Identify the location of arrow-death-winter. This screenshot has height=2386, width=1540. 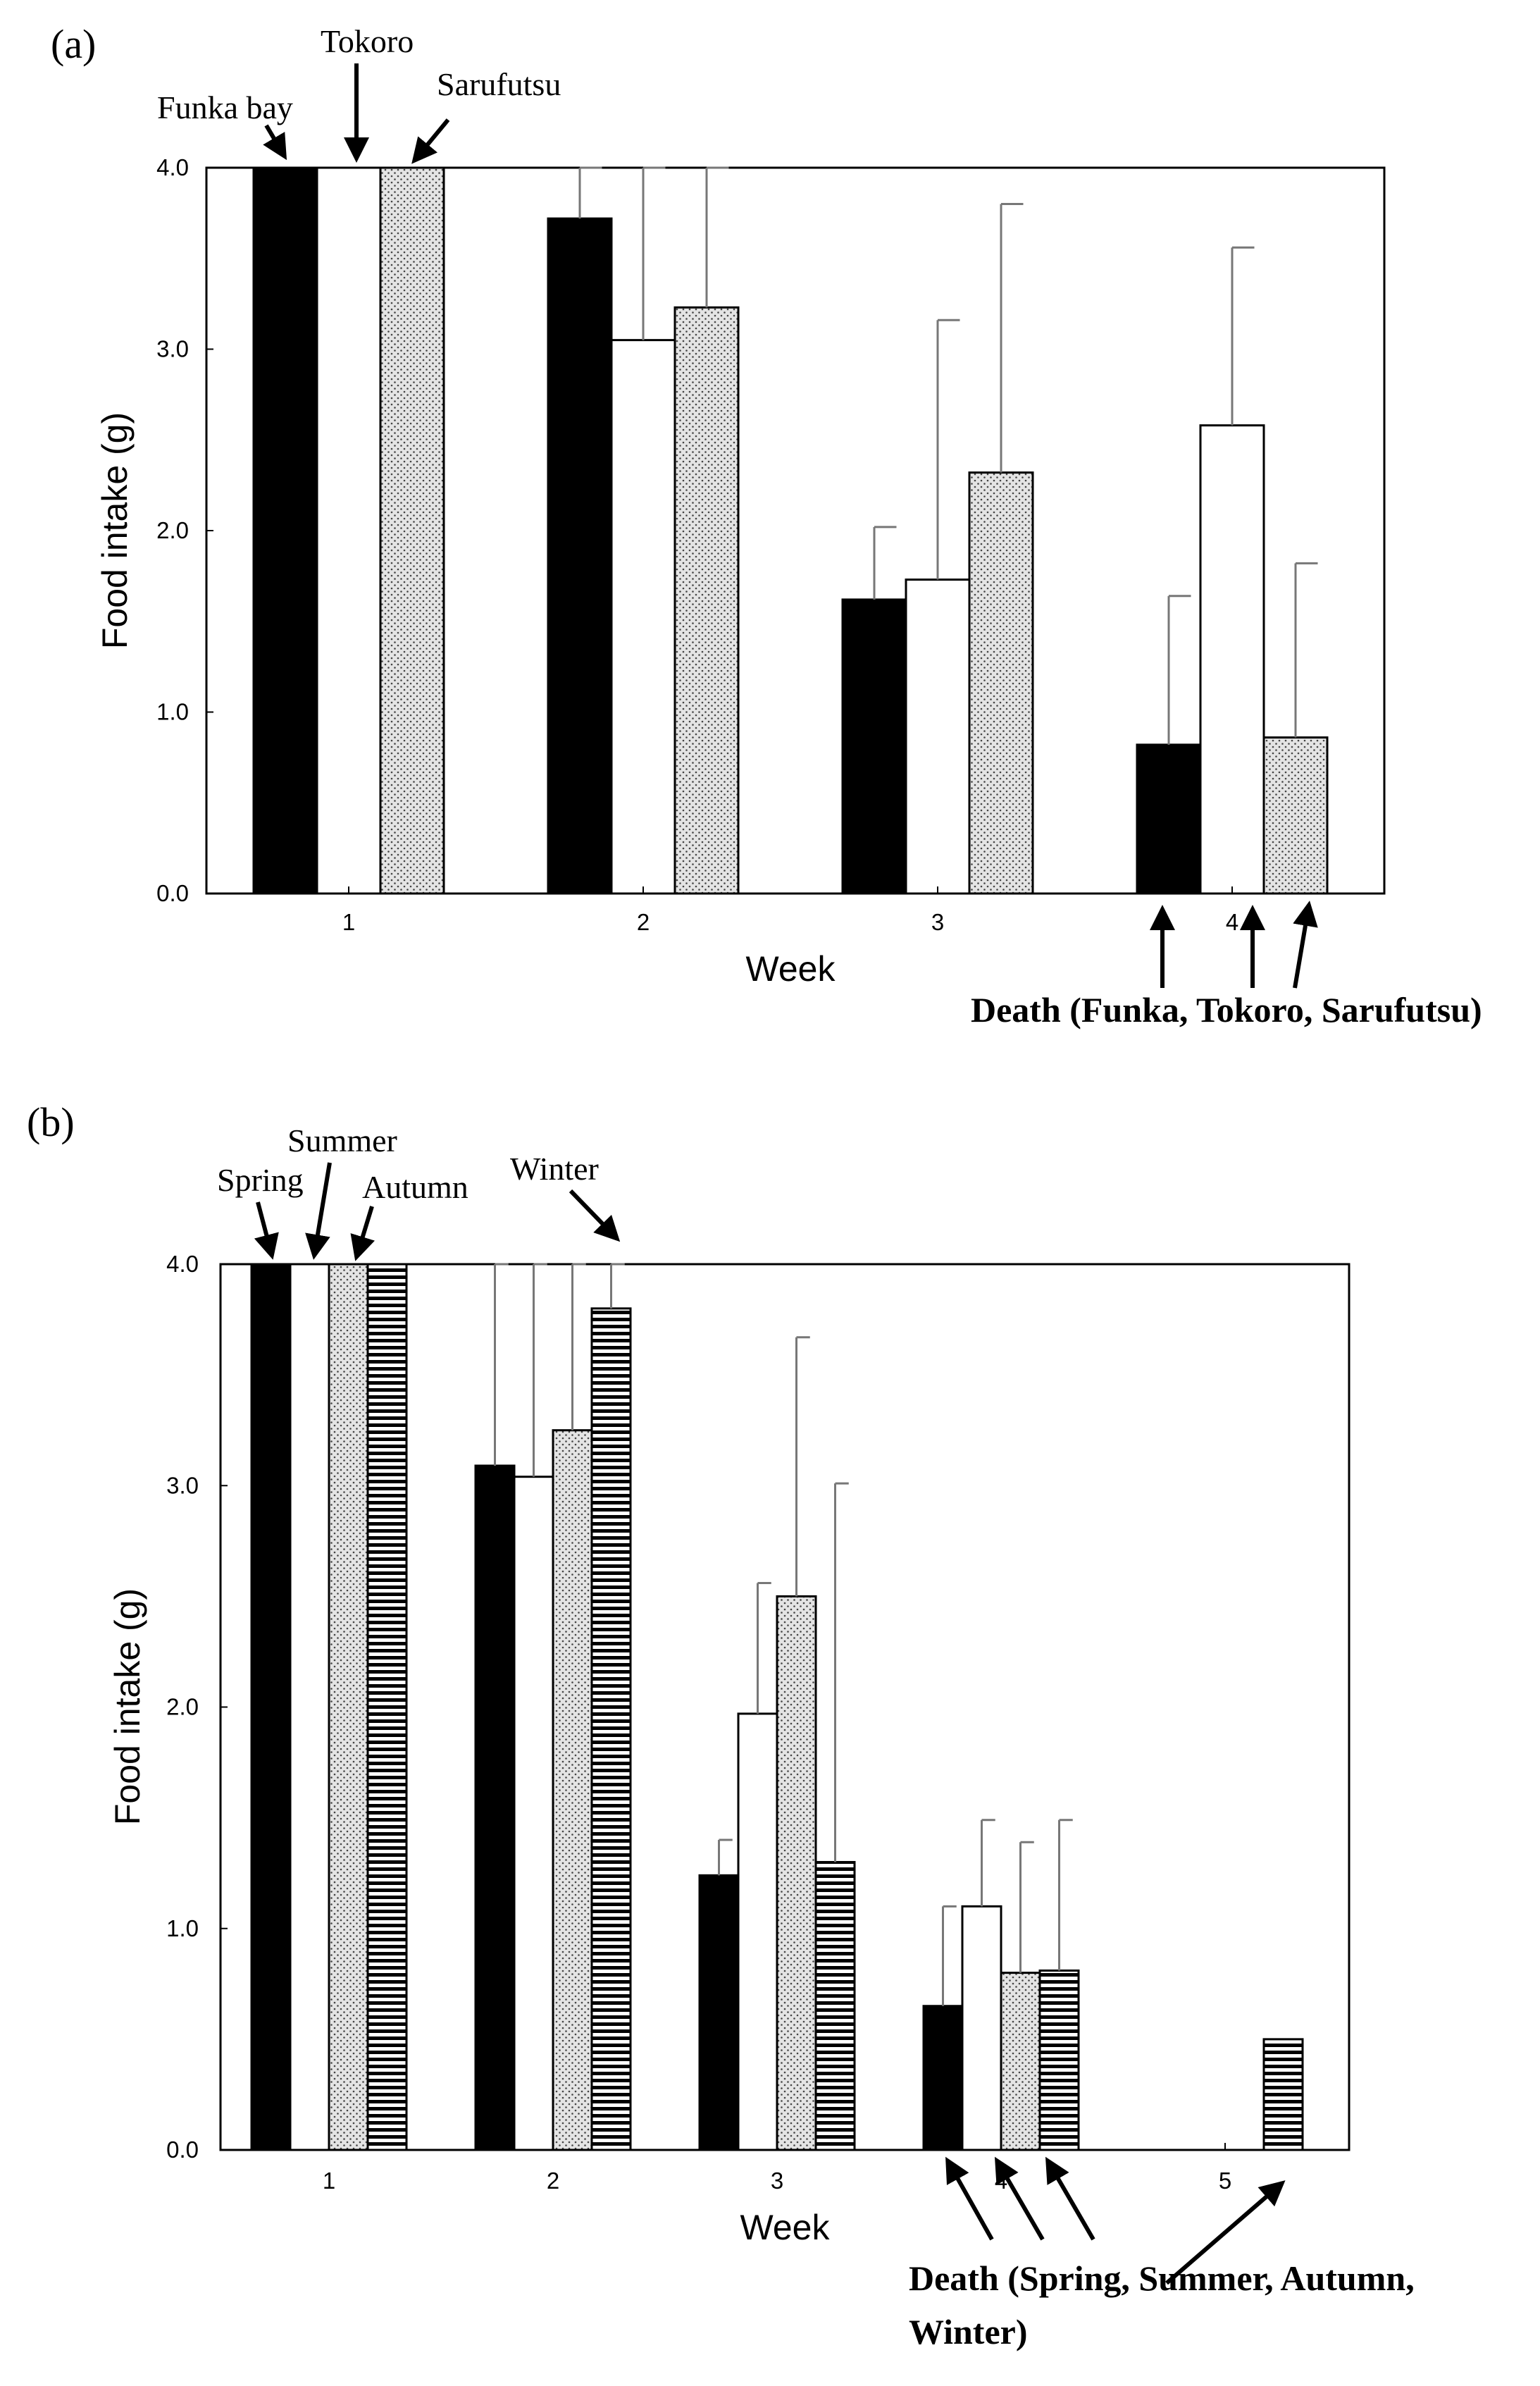
(1226, 2232).